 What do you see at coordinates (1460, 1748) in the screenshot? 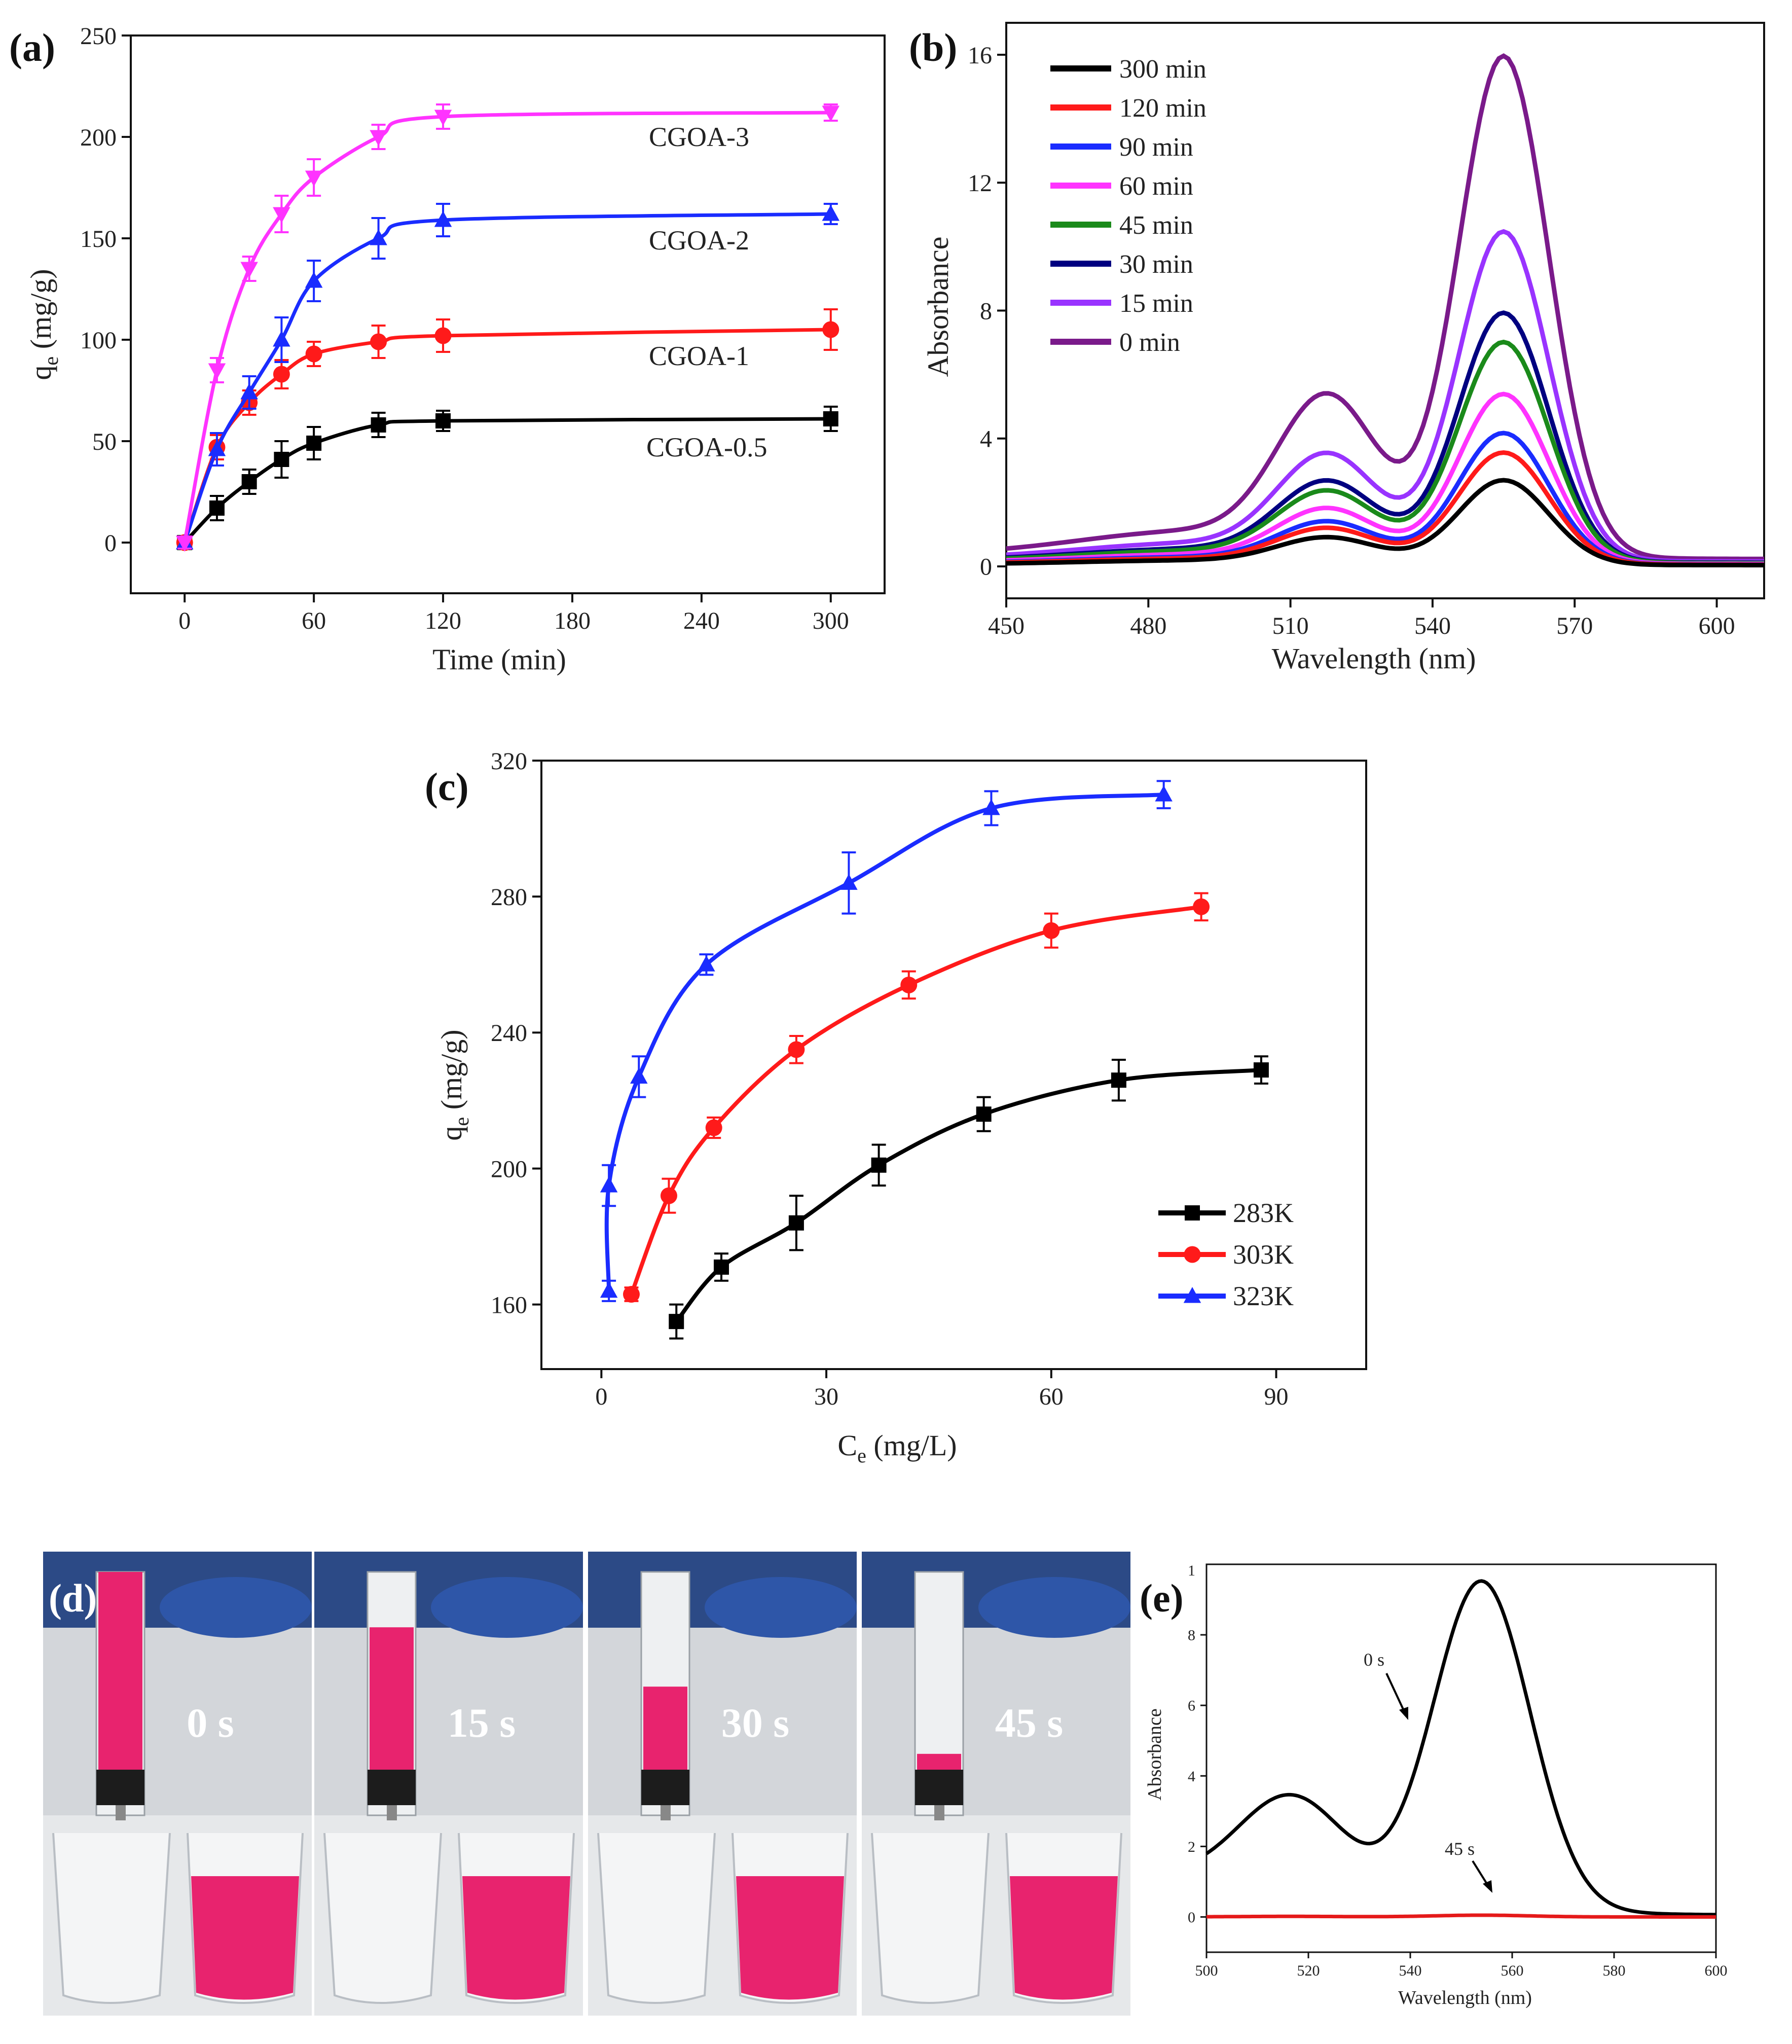
I see `spectrum-0-s` at bounding box center [1460, 1748].